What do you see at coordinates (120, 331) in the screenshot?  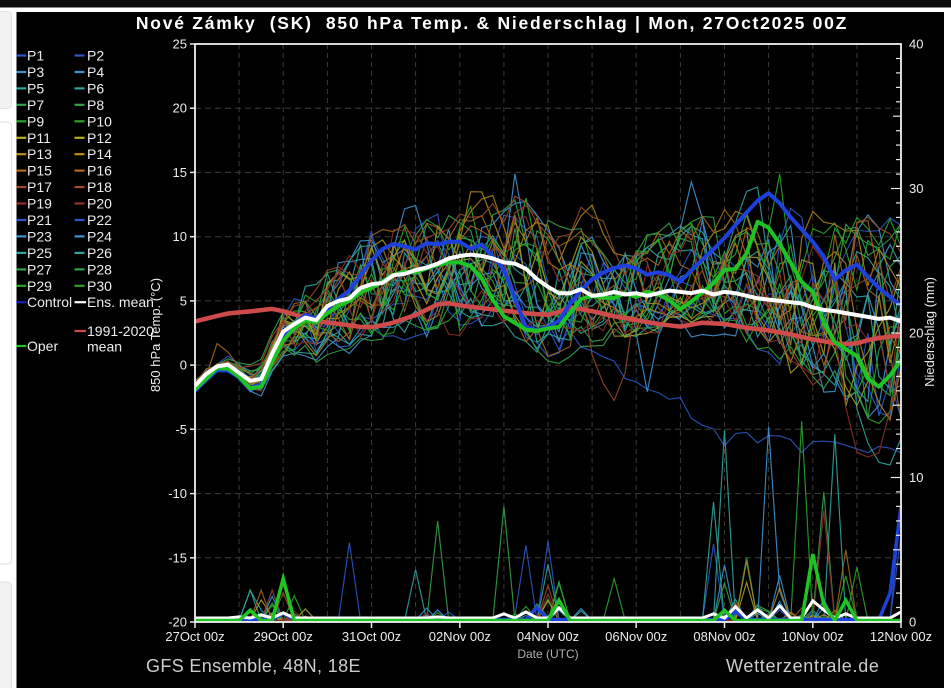 I see `svg-text: 1991-2020` at bounding box center [120, 331].